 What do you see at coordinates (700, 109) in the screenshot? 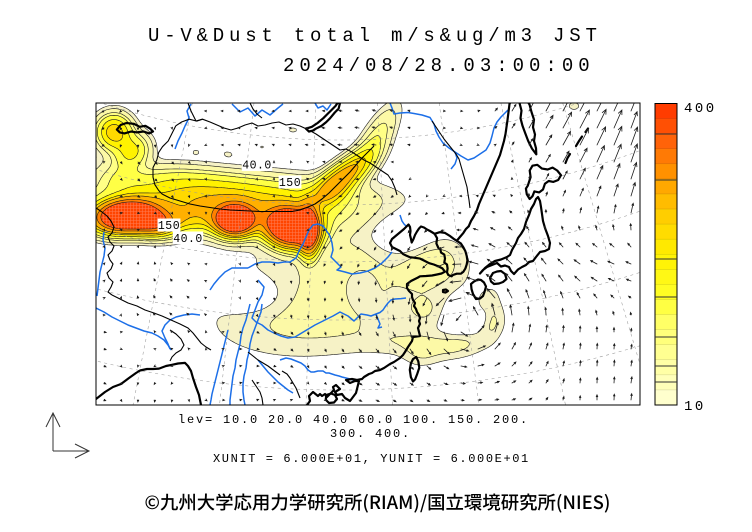
I see `svg-text: 400` at bounding box center [700, 109].